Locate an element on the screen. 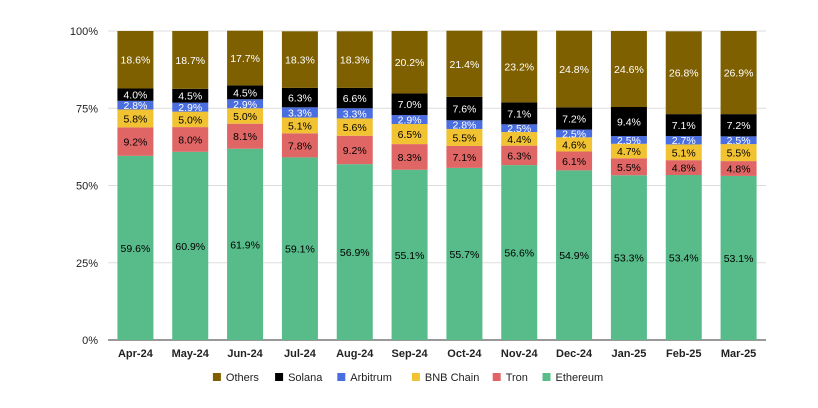 The width and height of the screenshot is (818, 408). y-axis: 0% 25% 50% 75% 100% is located at coordinates (84, 186).